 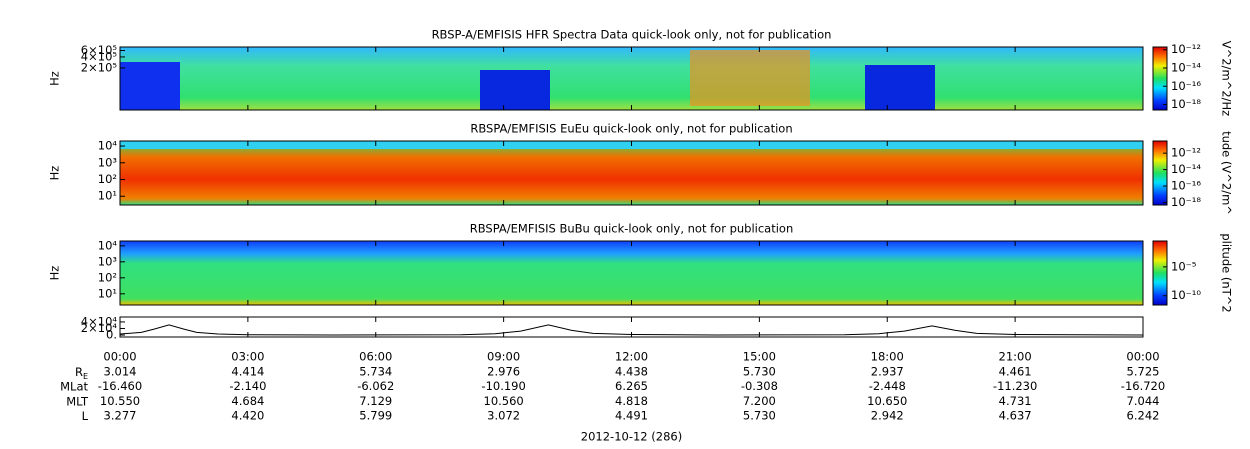 What do you see at coordinates (887, 357) in the screenshot?
I see `x-tick-label: 18:00` at bounding box center [887, 357].